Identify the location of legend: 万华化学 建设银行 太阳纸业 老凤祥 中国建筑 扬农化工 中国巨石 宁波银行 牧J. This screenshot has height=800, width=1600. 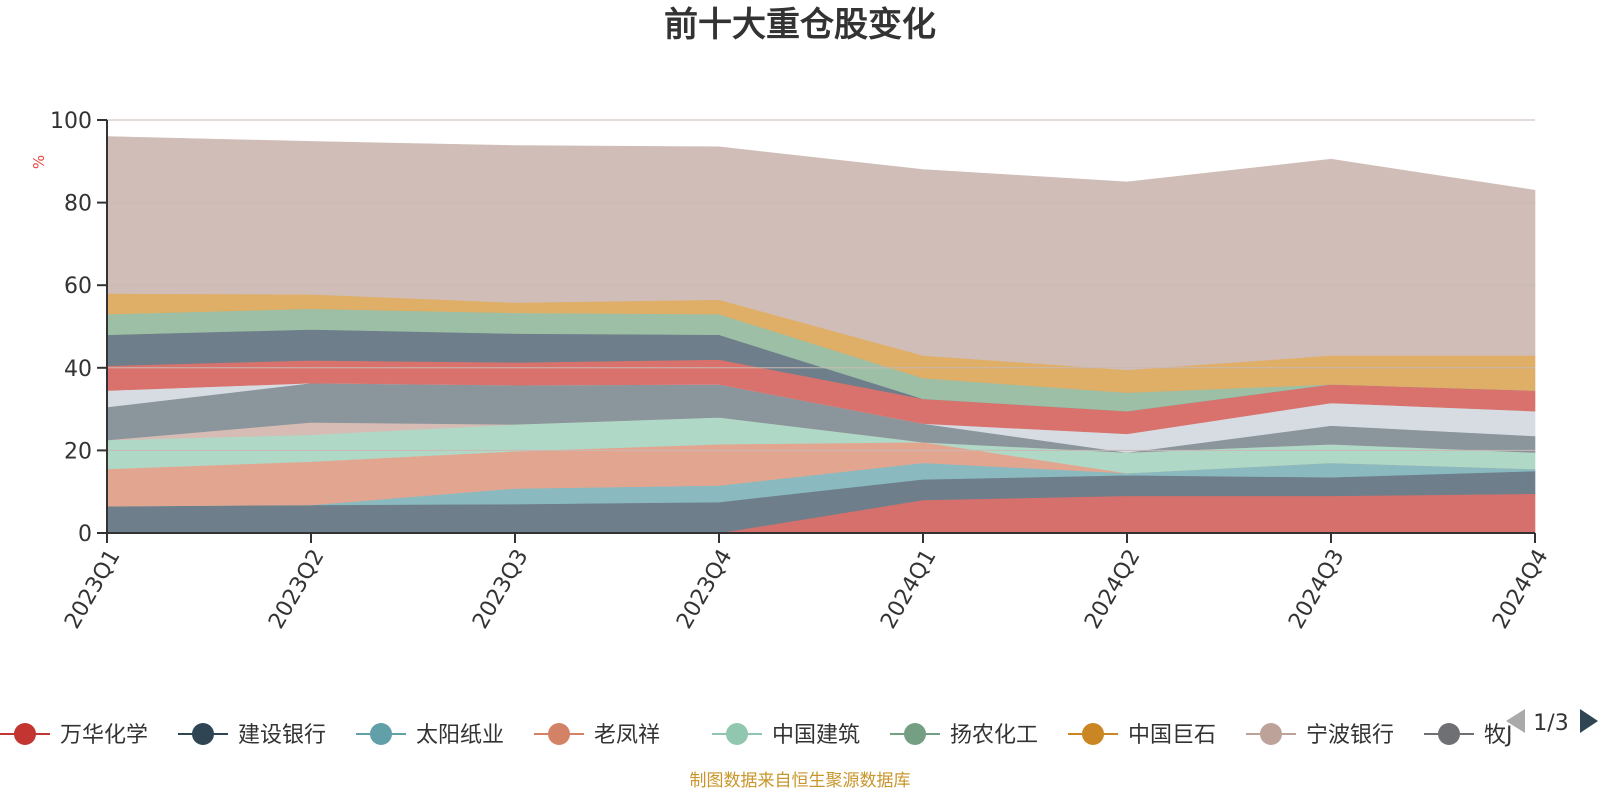
(756, 735).